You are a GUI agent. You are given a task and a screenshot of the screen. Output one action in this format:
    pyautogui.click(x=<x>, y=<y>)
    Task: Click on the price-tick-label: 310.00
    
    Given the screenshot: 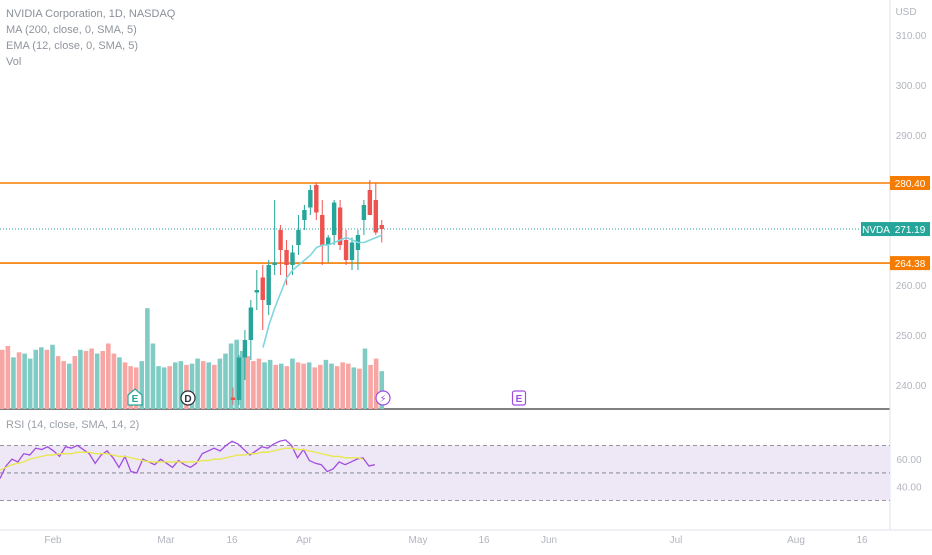 What is the action you would take?
    pyautogui.click(x=911, y=36)
    